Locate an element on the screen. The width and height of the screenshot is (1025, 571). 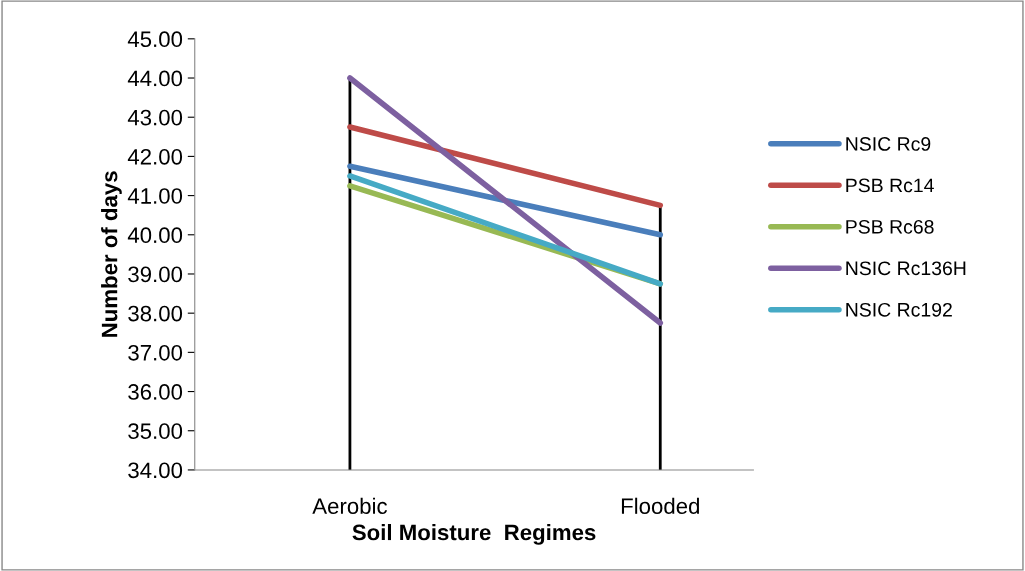
y-tick-label: 43.00 is located at coordinates (155, 117).